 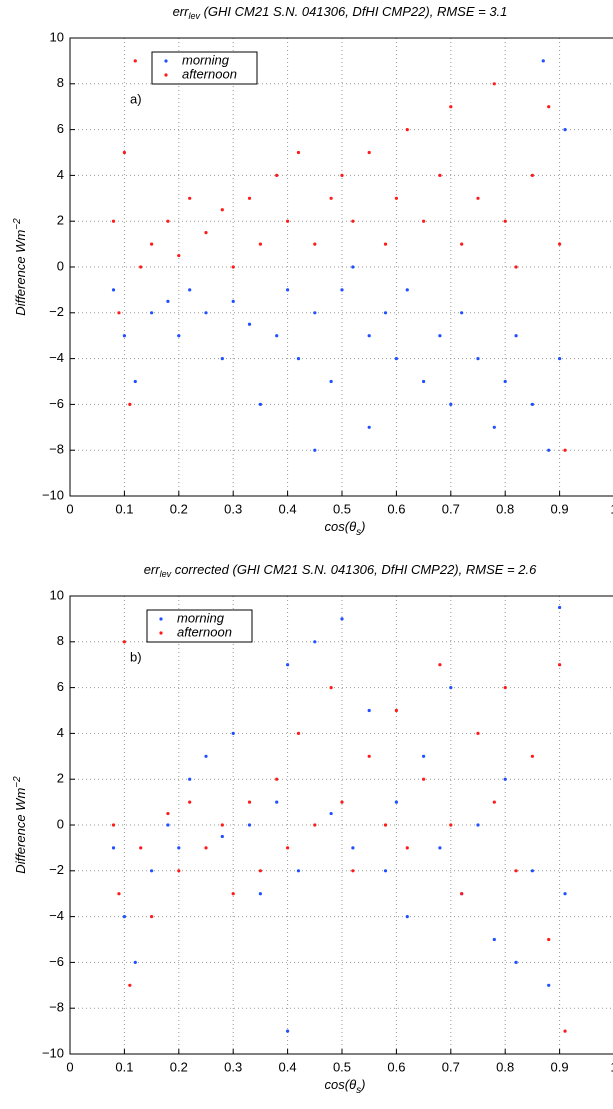 What do you see at coordinates (53, 494) in the screenshot?
I see `y-tick-label: −10` at bounding box center [53, 494].